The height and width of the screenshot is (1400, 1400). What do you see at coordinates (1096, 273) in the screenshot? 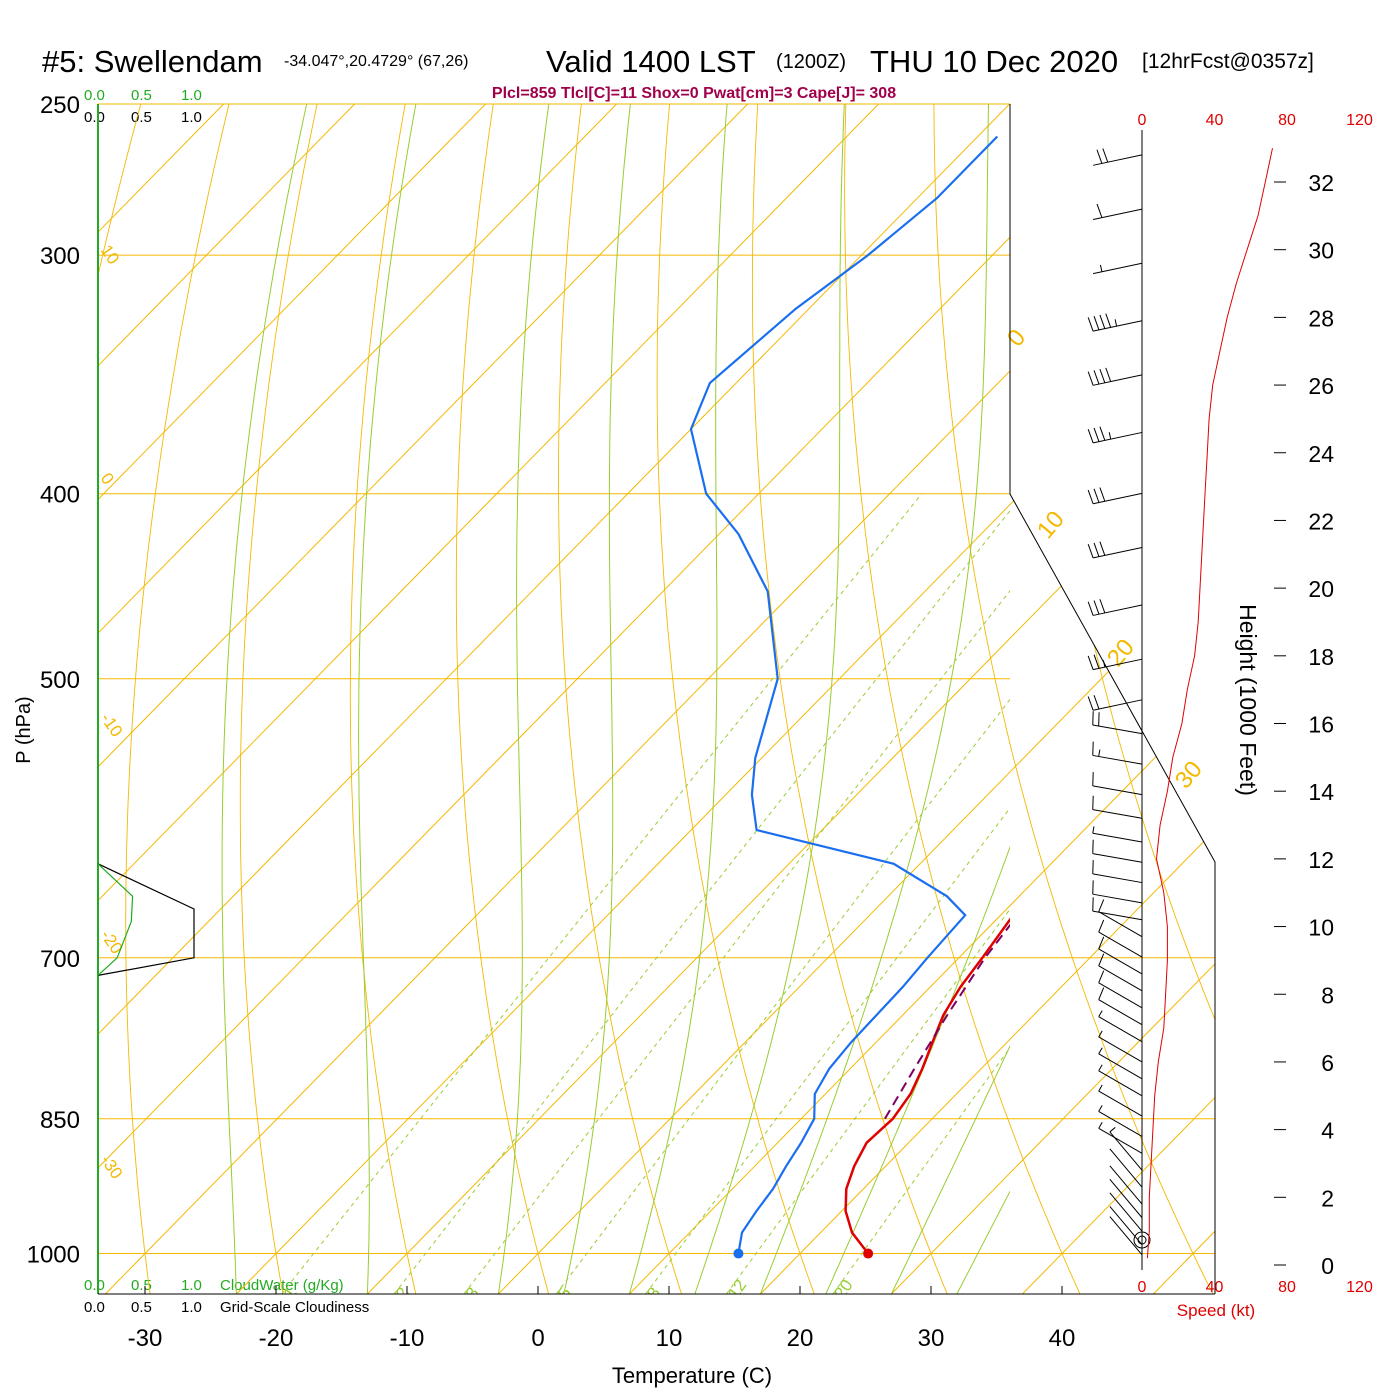
I see `barb-flag` at bounding box center [1096, 273].